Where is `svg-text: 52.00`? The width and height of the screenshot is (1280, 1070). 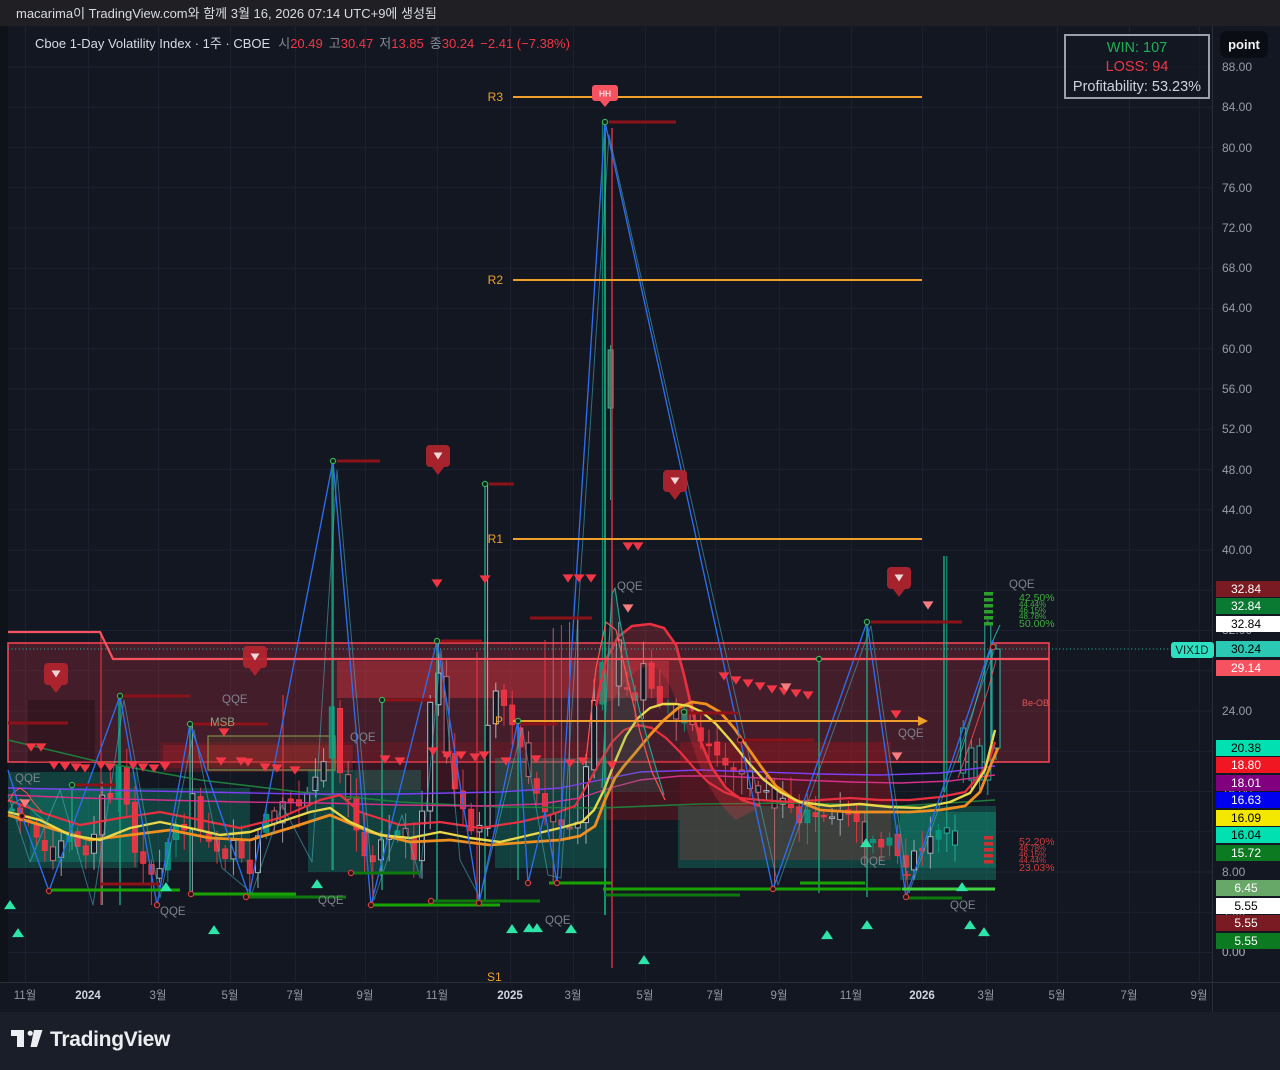 svg-text: 52.00 is located at coordinates (1237, 429).